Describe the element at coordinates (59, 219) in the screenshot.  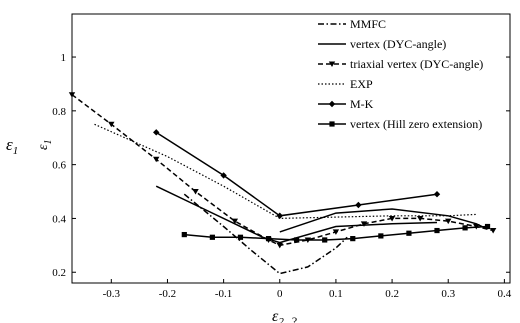
I see `y-tick-label: 0.4` at that location.